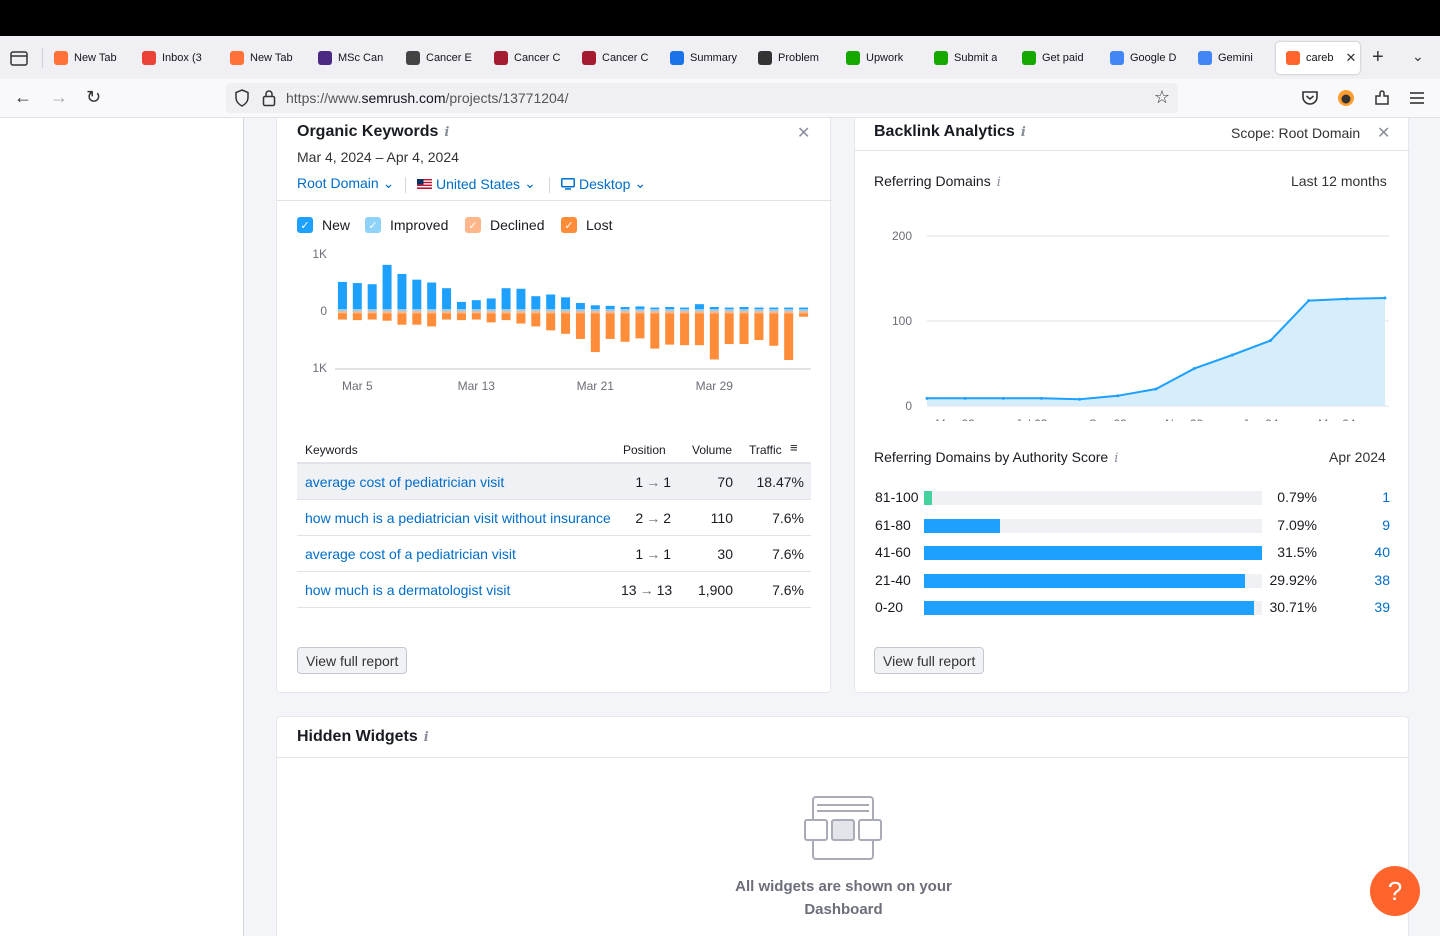 Image resolution: width=1440 pixels, height=936 pixels. Describe the element at coordinates (504, 225) in the screenshot. I see `legend-checkbox-declined: ✓ Declined` at that location.